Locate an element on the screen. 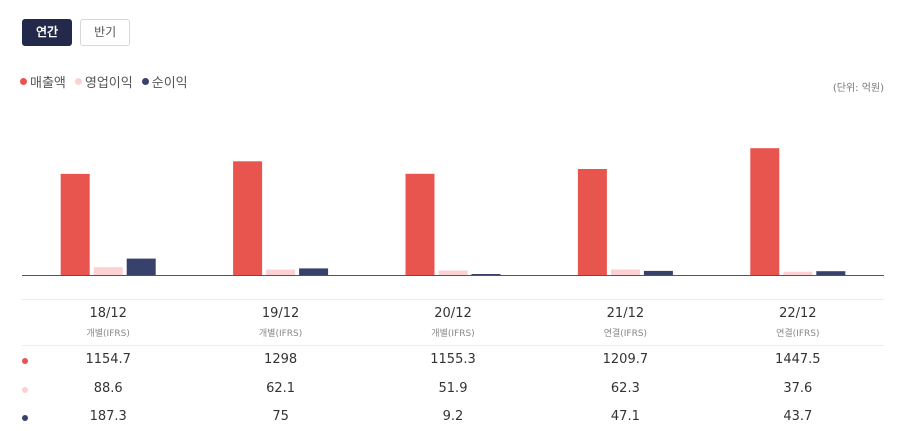 This screenshot has width=906, height=431. legend-label-operating-profit: 영업이익 is located at coordinates (108, 83).